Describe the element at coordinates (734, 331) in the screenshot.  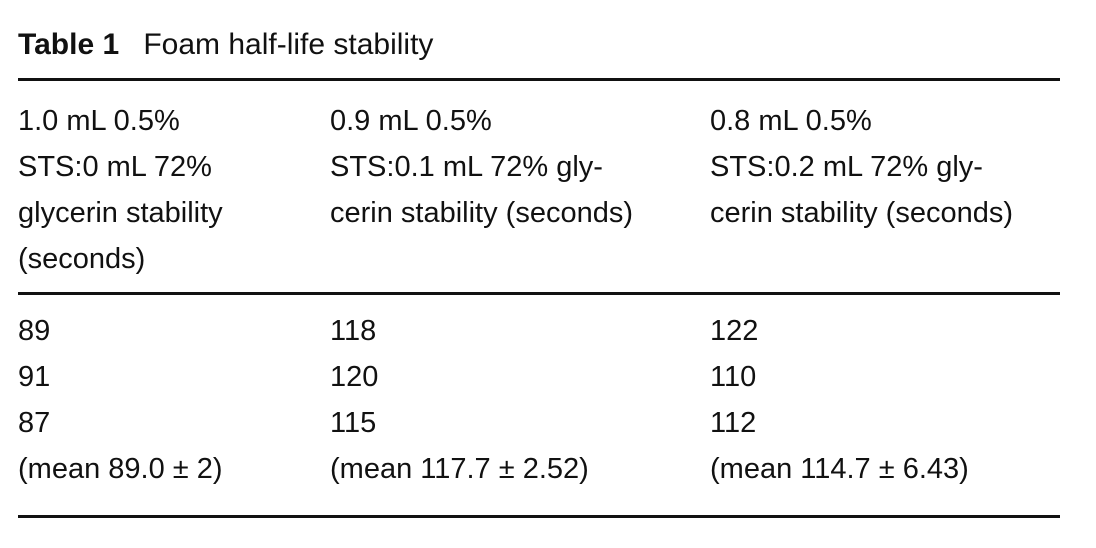
I see `table-cell: 122` at that location.